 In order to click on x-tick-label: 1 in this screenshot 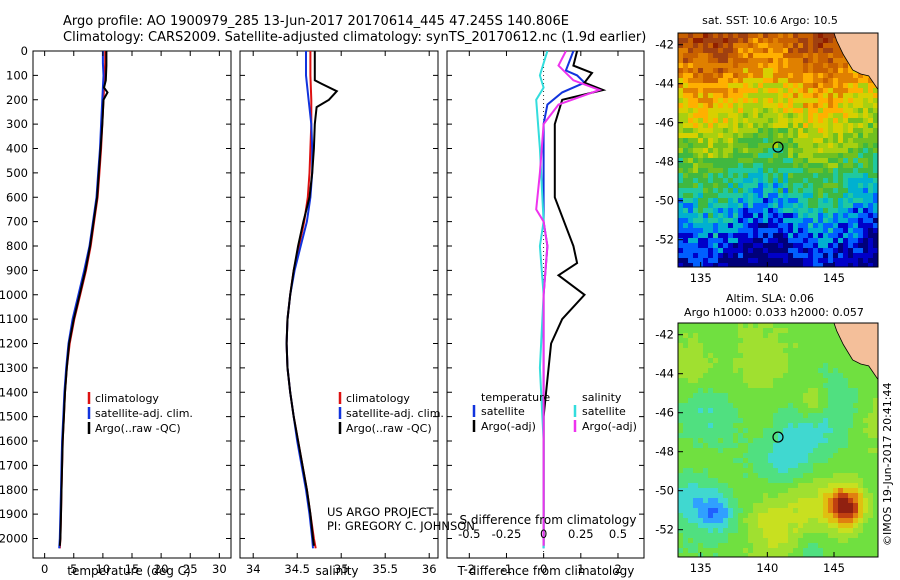, I will do `click(580, 569)`.